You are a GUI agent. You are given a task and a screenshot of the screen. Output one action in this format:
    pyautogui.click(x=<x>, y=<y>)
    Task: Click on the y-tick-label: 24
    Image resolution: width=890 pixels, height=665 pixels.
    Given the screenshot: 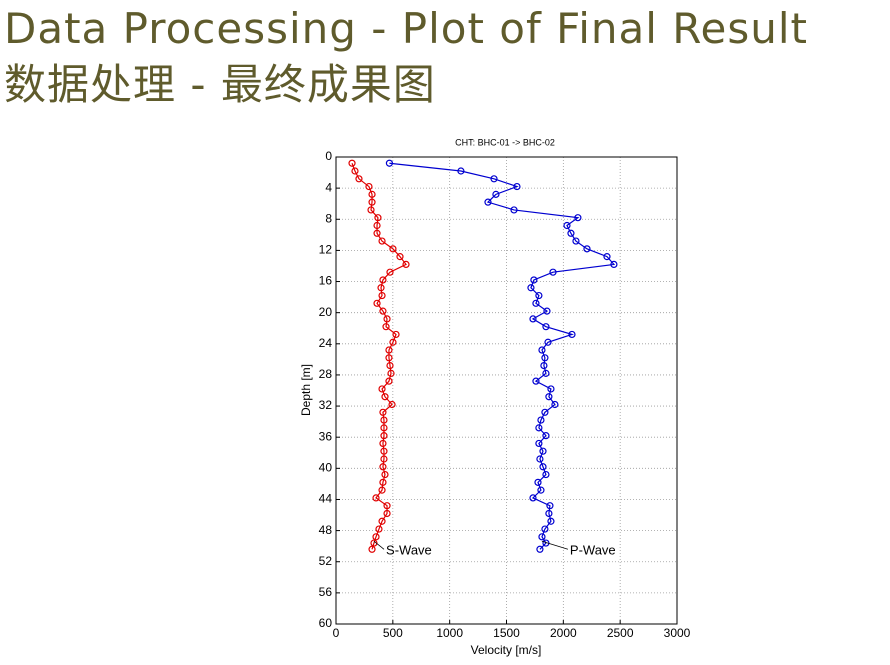 What is the action you would take?
    pyautogui.click(x=326, y=343)
    